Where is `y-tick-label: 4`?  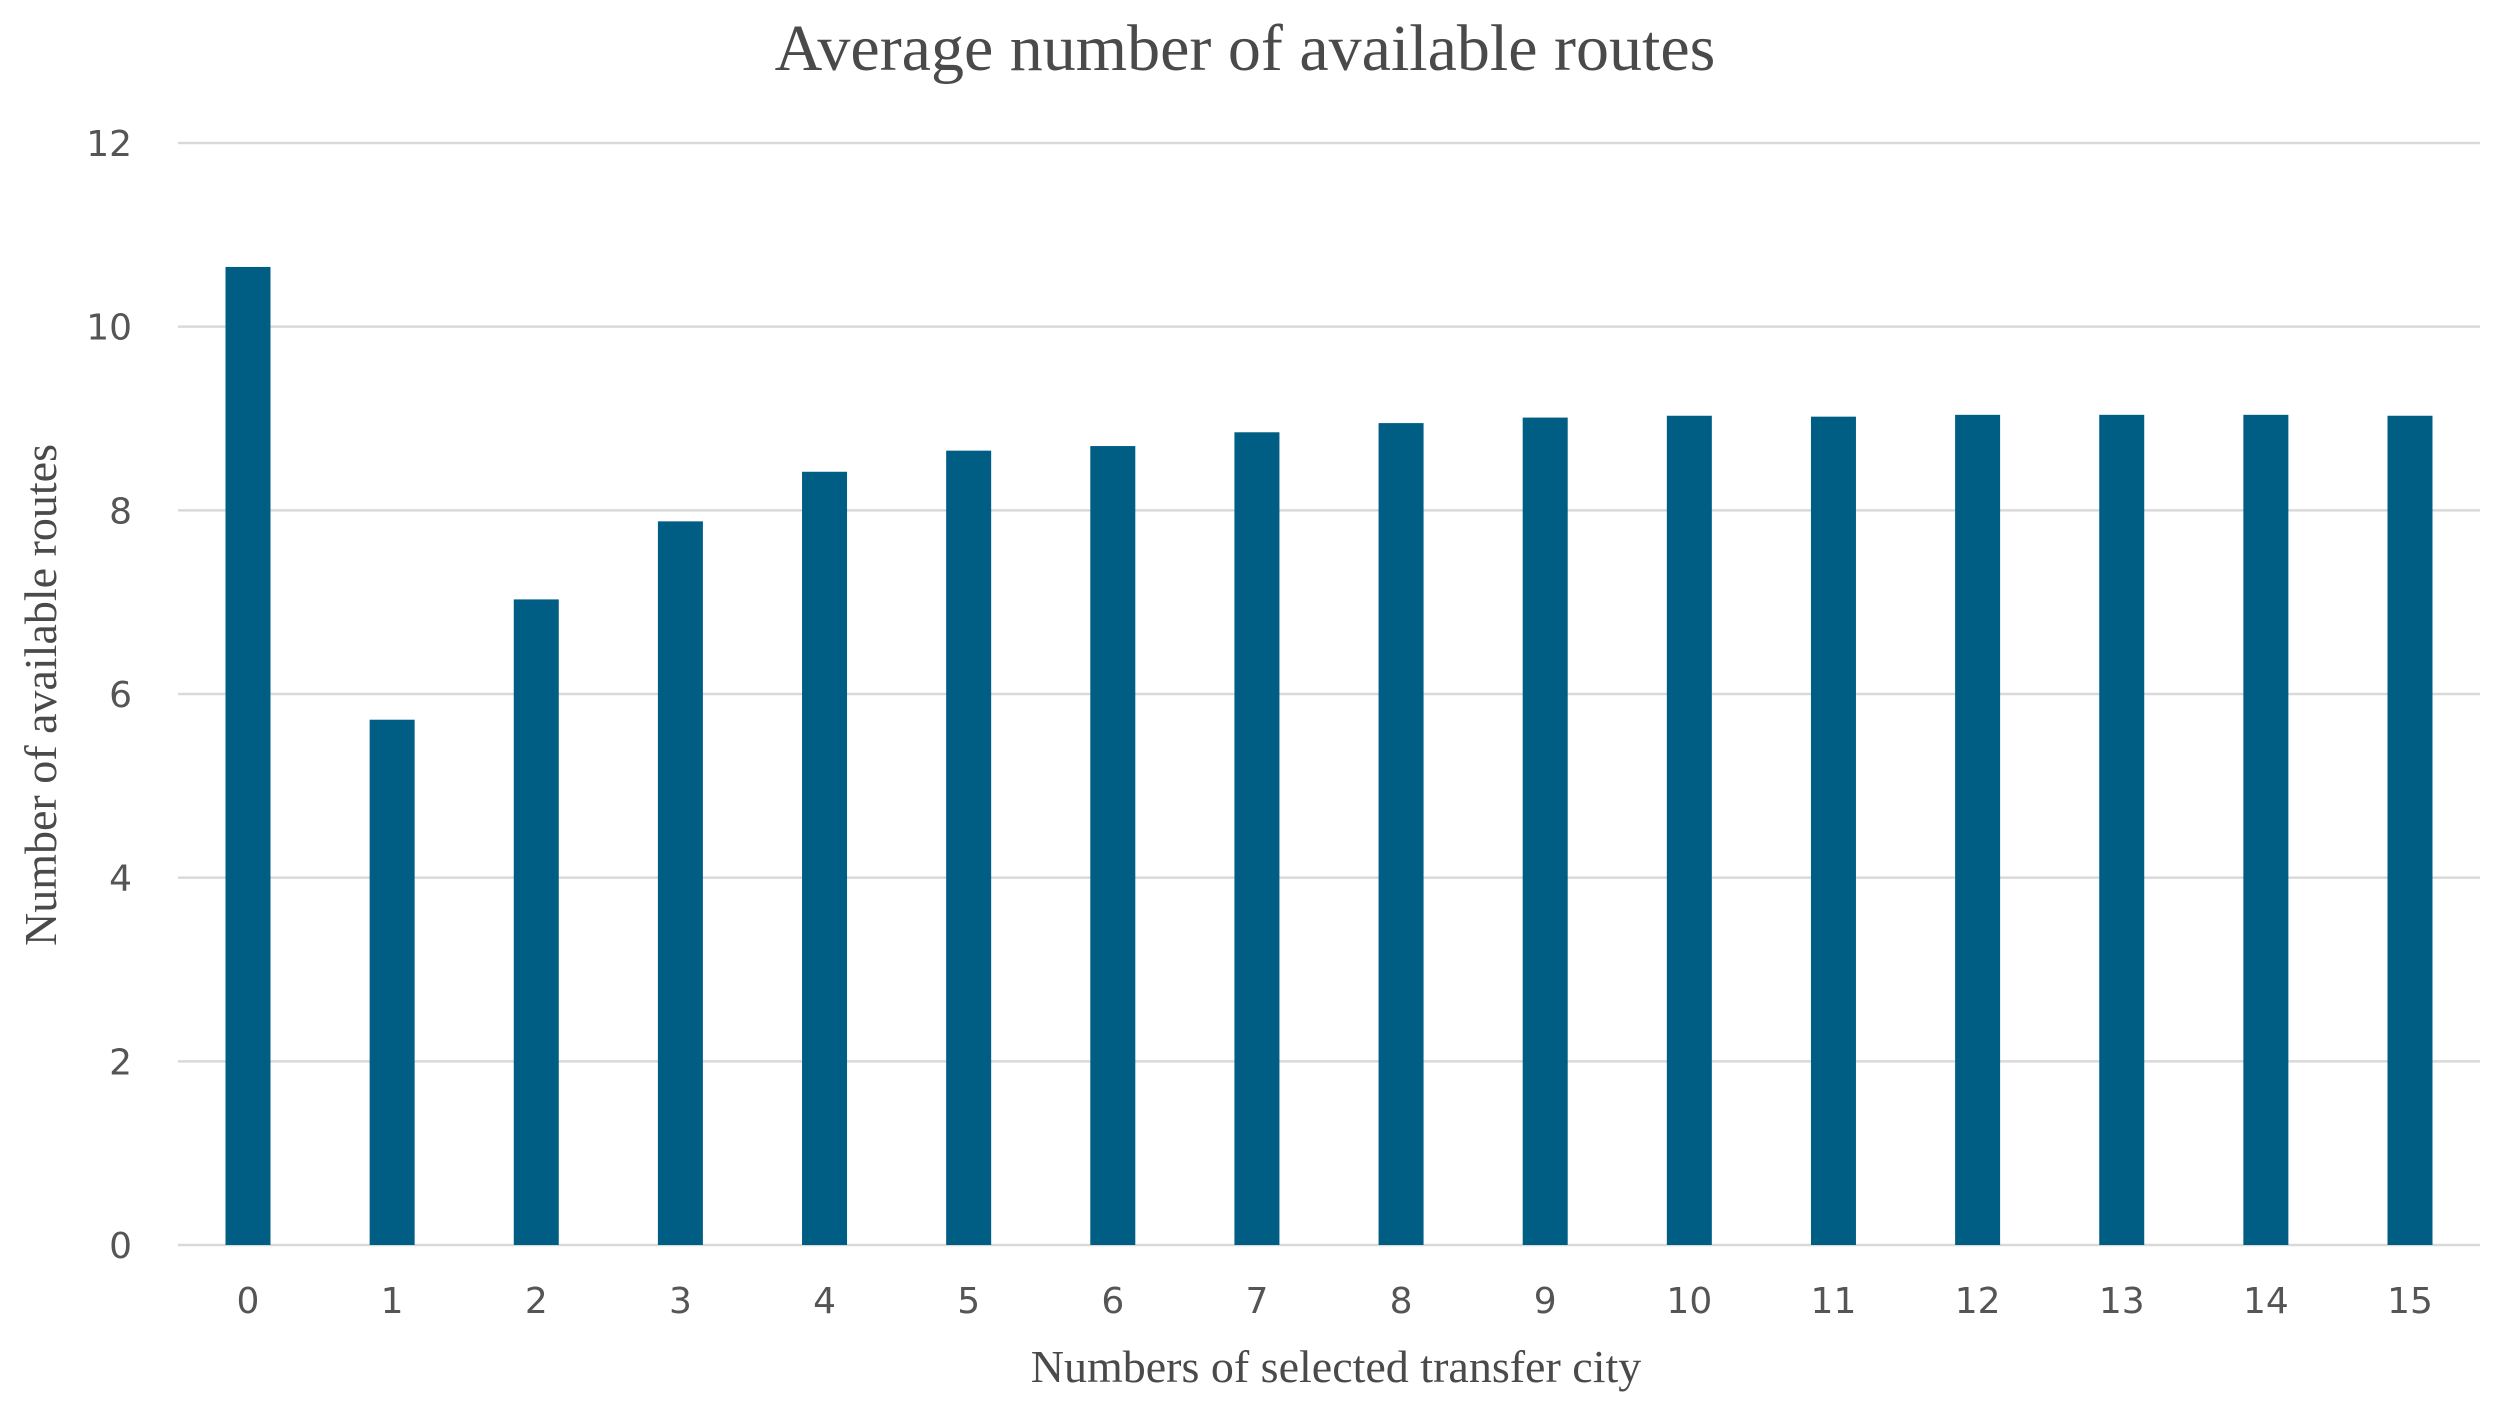 y-tick-label: 4 is located at coordinates (120, 879).